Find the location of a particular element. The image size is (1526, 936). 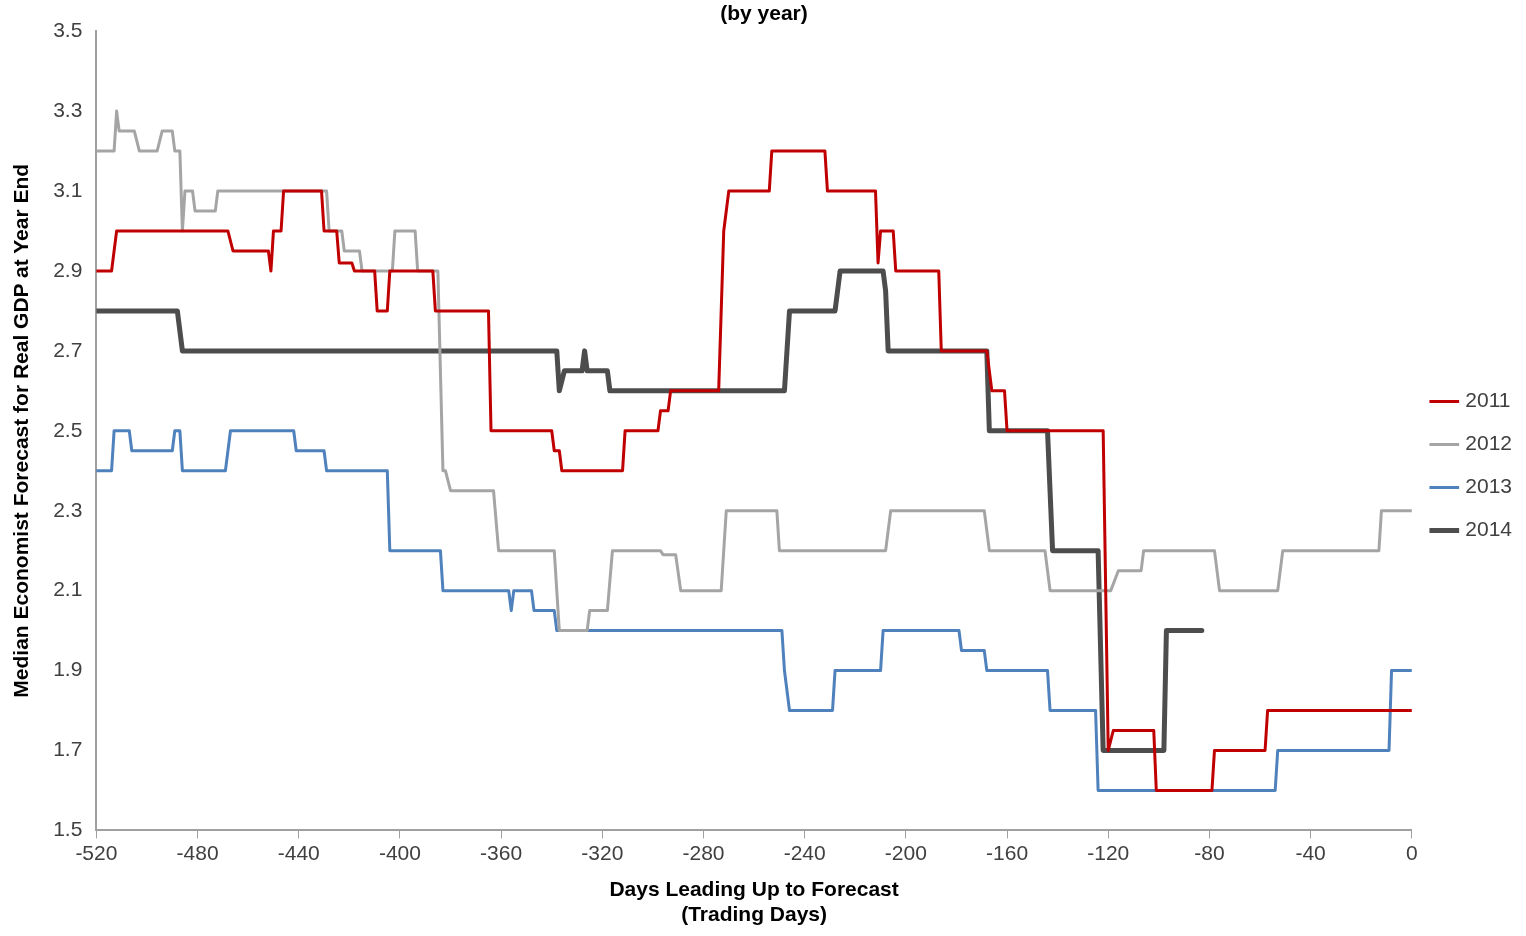

x-tick-label: -360 is located at coordinates (501, 852).